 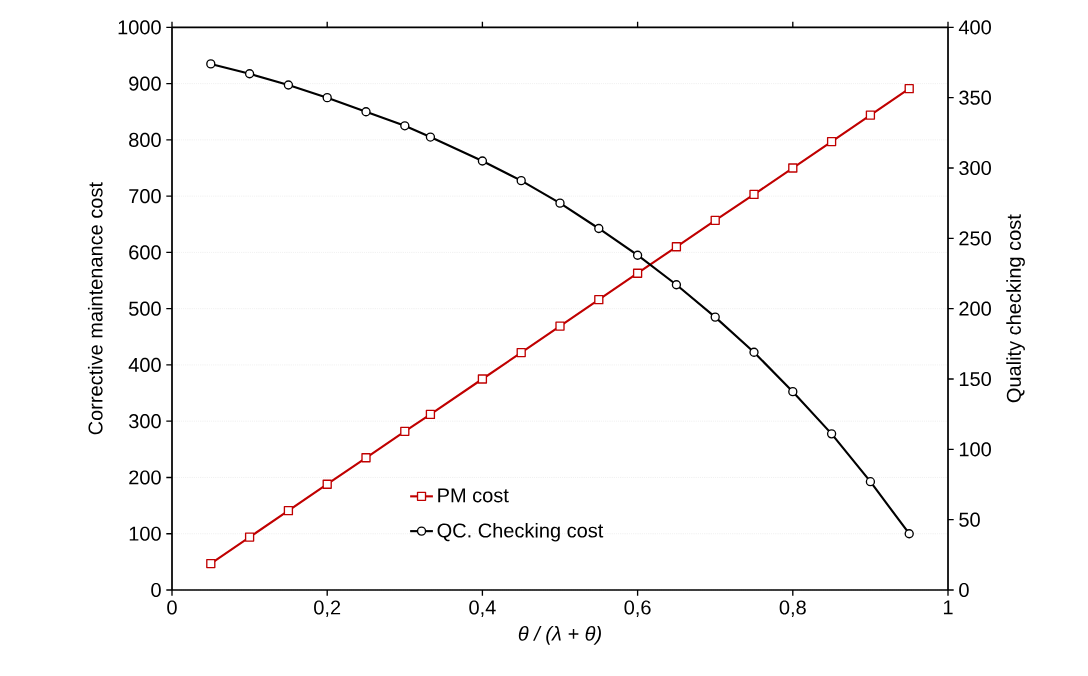 What do you see at coordinates (1015, 308) in the screenshot?
I see `y2-axis-title: Quality checking cost` at bounding box center [1015, 308].